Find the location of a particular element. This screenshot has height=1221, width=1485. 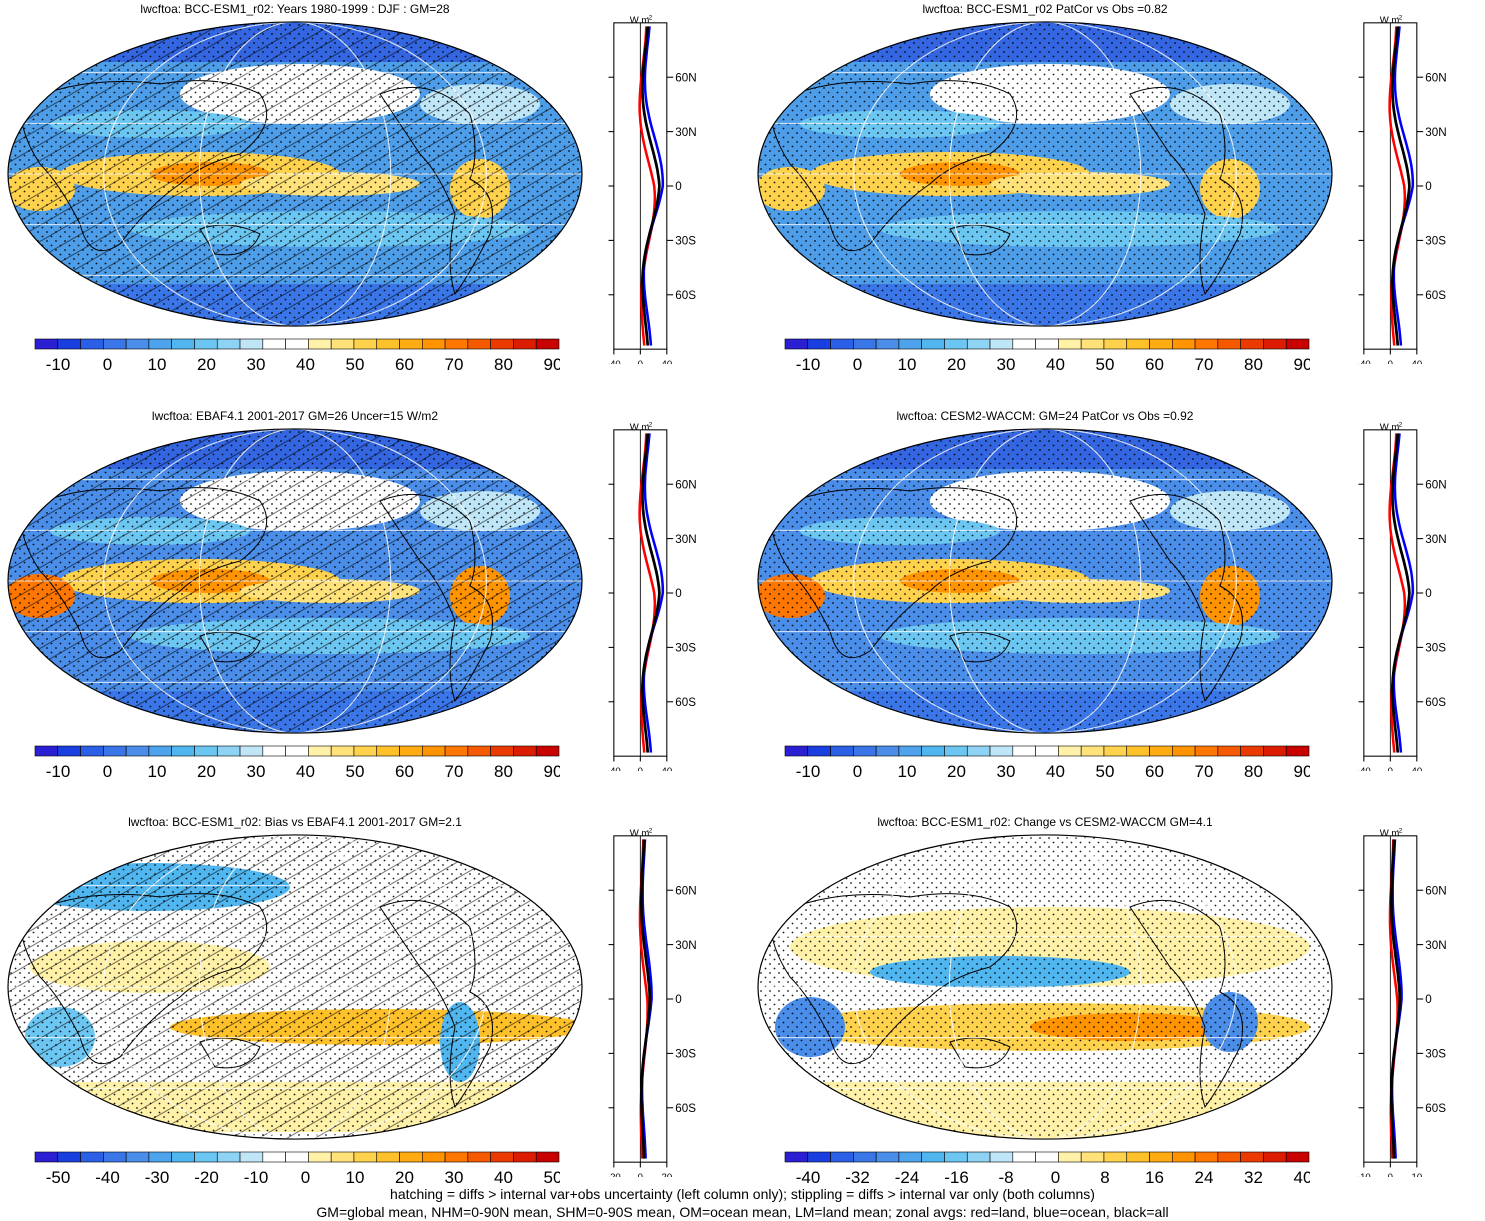

colorbar-tick-label: 30 is located at coordinates (256, 771).